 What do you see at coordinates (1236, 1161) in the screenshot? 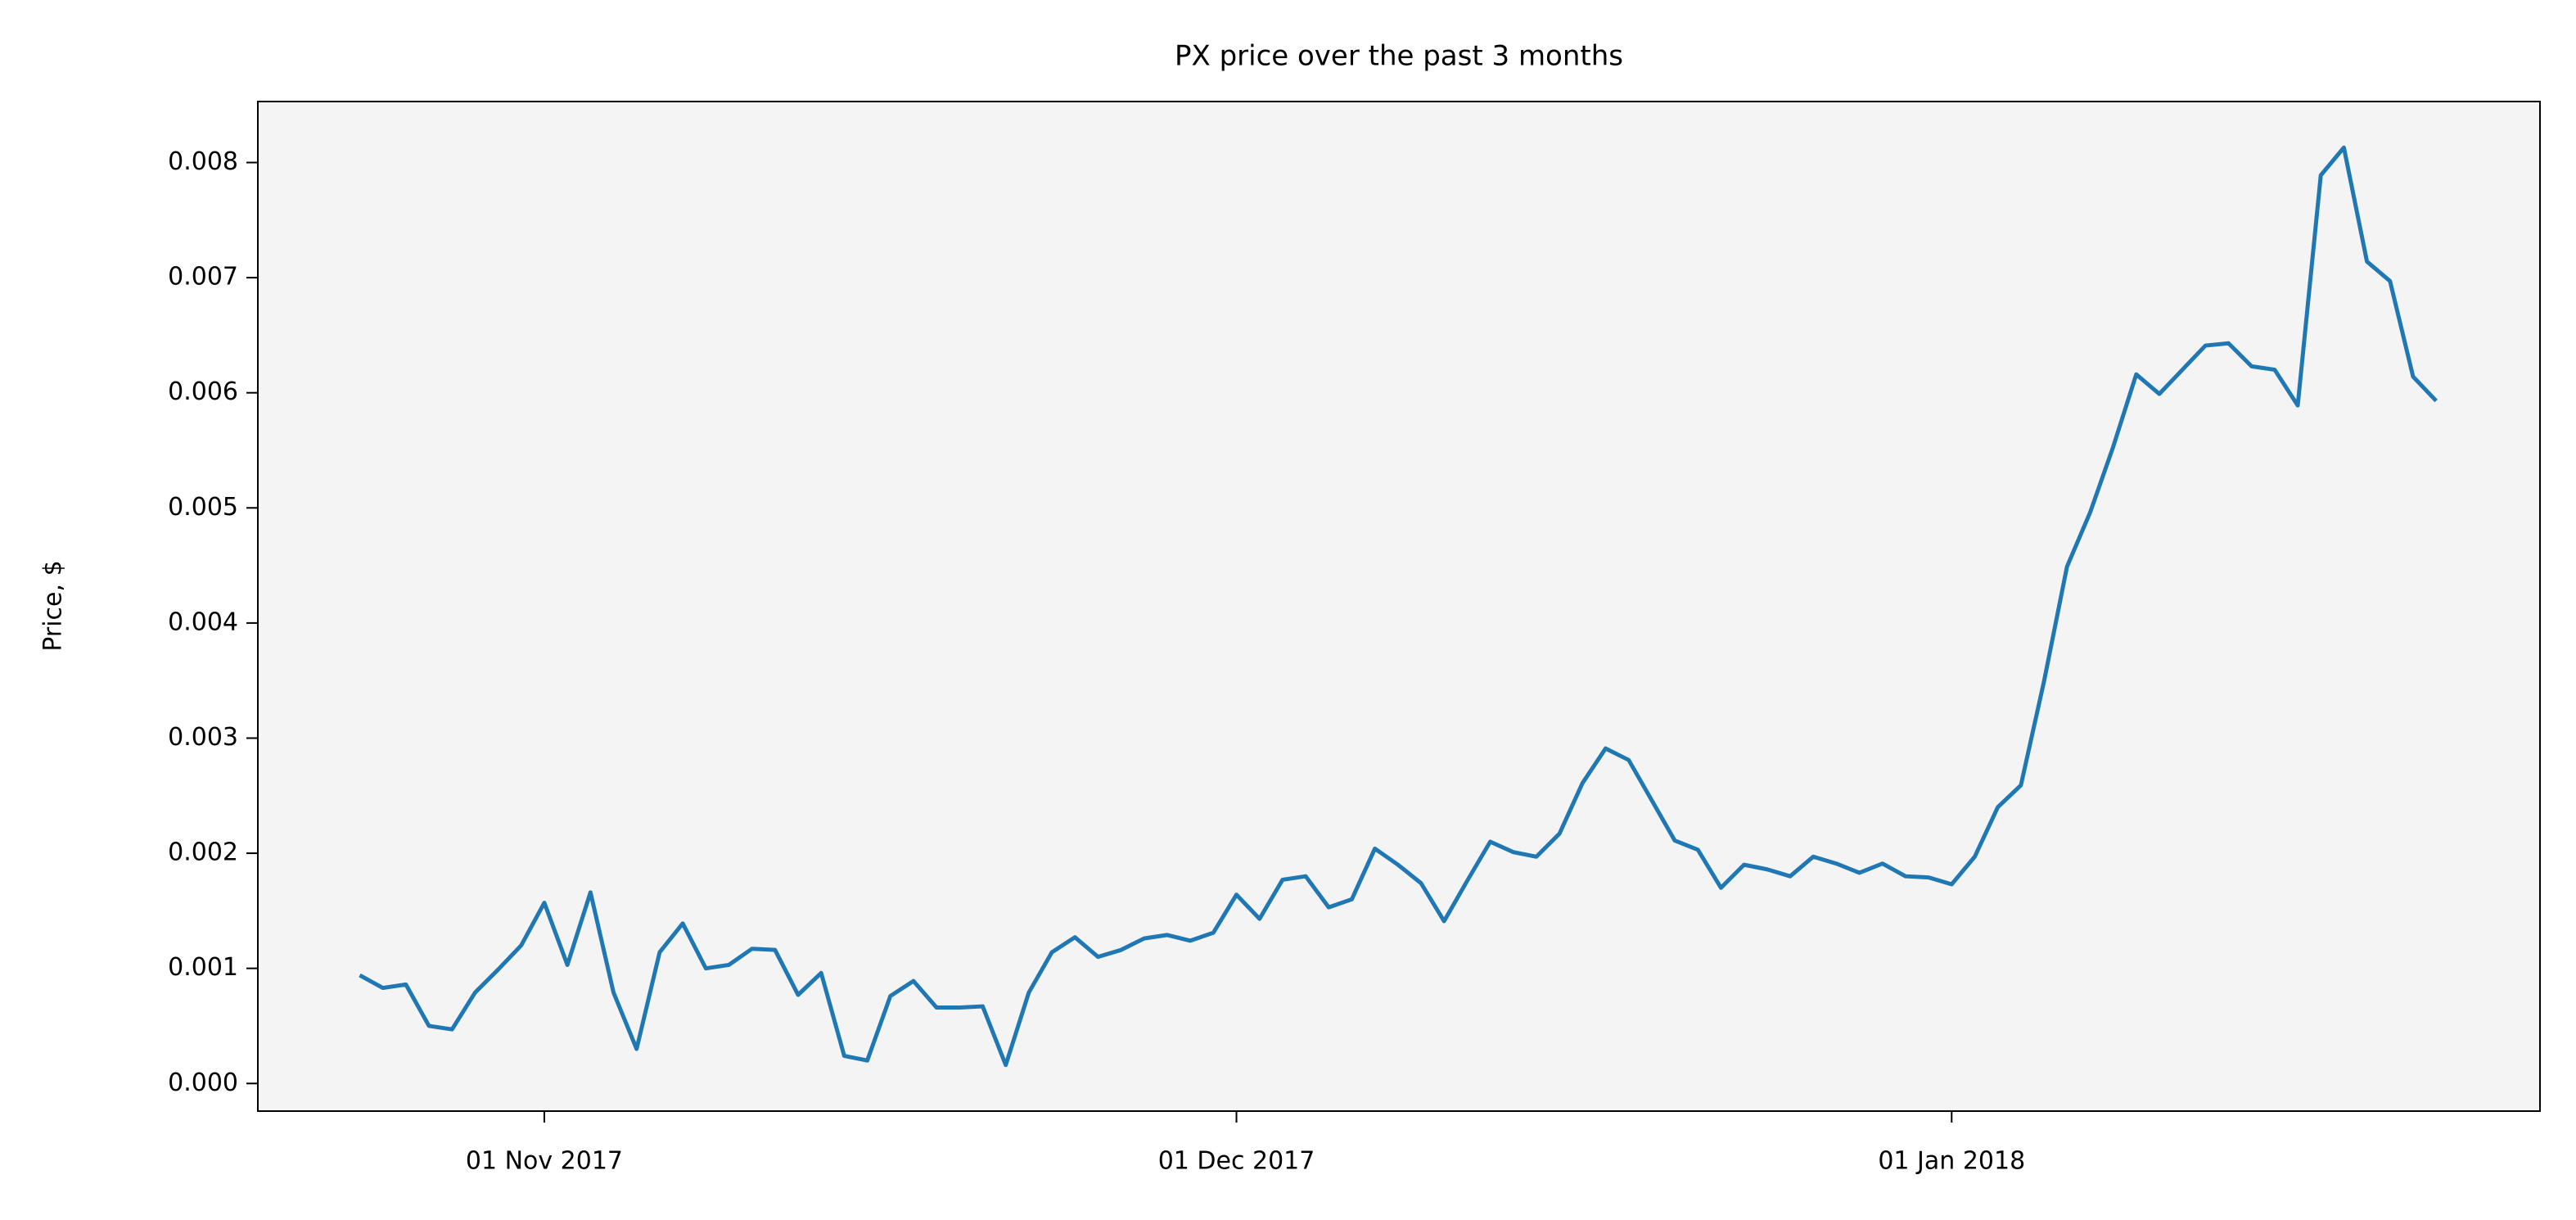
I see `x-tick-label: 01 Dec 2017` at bounding box center [1236, 1161].